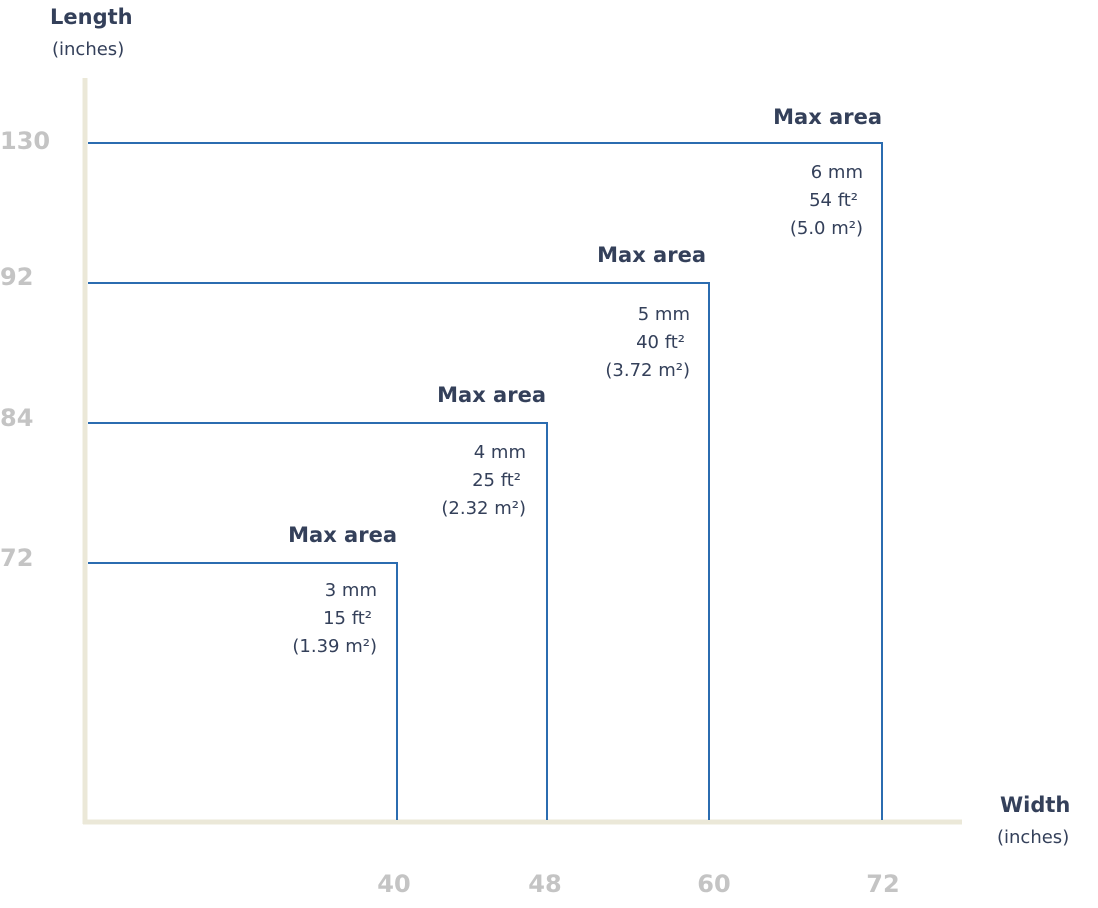 Image resolution: width=1098 pixels, height=908 pixels. I want to click on x-axis-title: Width, so click(1035, 805).